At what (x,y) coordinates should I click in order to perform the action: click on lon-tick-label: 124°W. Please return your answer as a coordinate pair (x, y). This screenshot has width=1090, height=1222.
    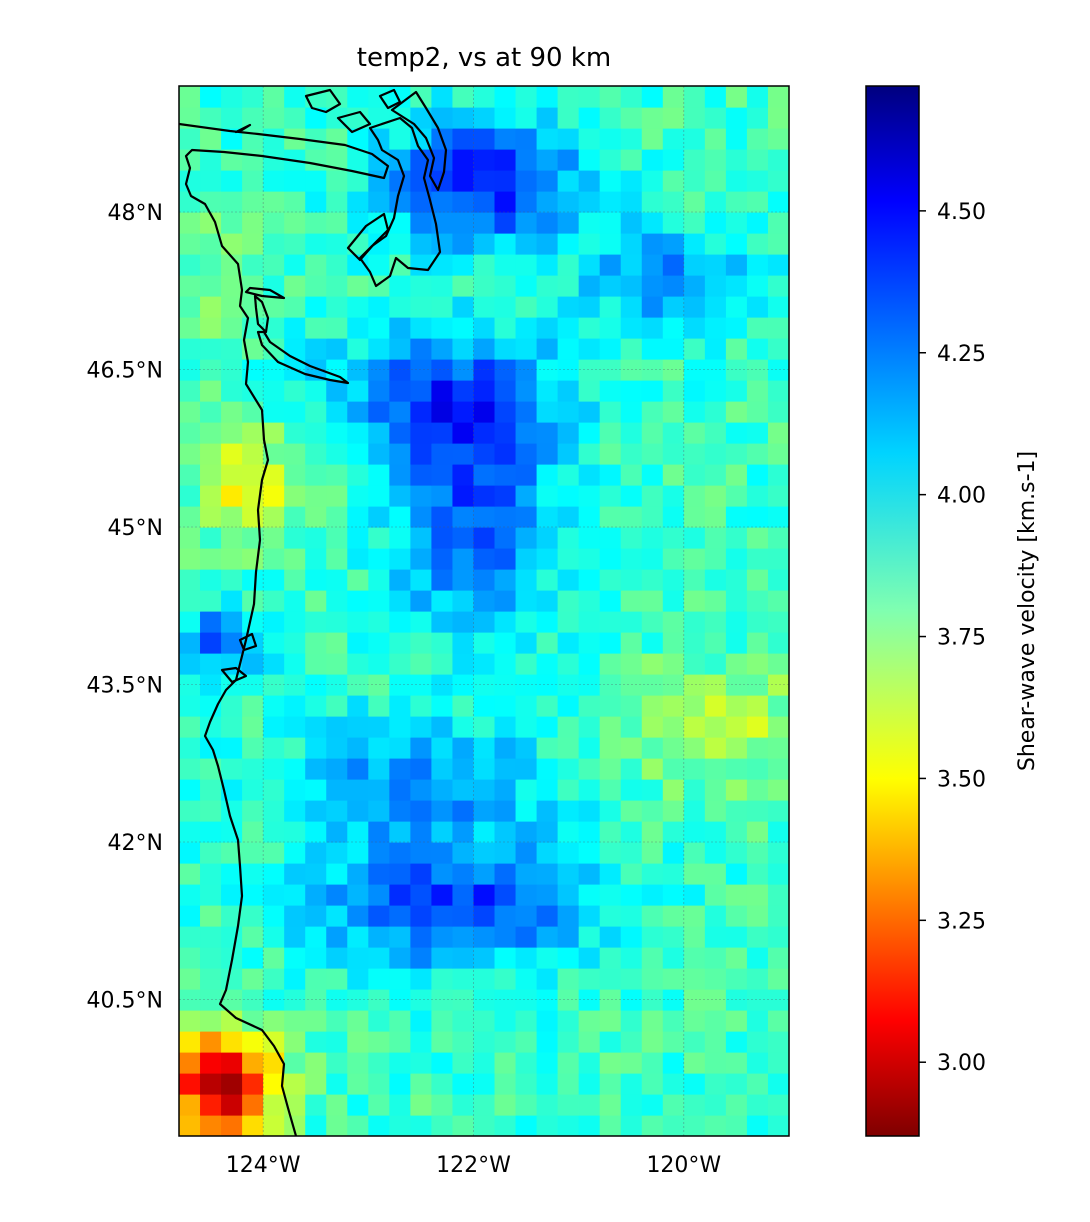
    Looking at the image, I should click on (263, 1165).